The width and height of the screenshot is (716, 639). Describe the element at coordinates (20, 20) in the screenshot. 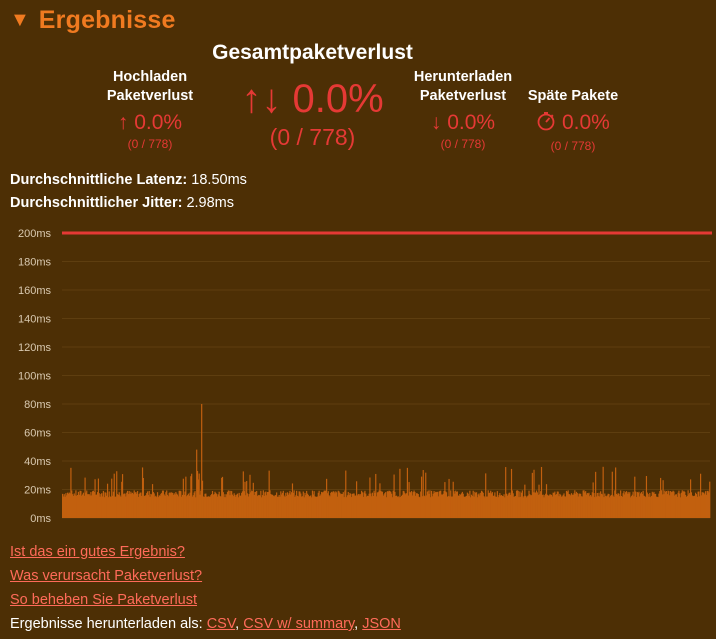

I see `collapse-triangle-icon: ▼` at that location.